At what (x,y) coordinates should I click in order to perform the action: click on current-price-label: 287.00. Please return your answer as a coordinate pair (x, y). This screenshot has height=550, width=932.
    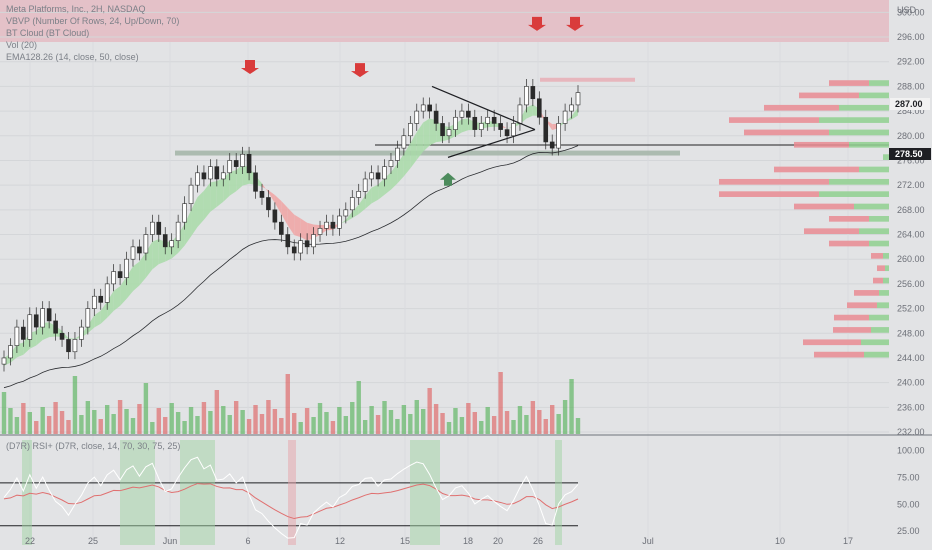
    Looking at the image, I should click on (909, 104).